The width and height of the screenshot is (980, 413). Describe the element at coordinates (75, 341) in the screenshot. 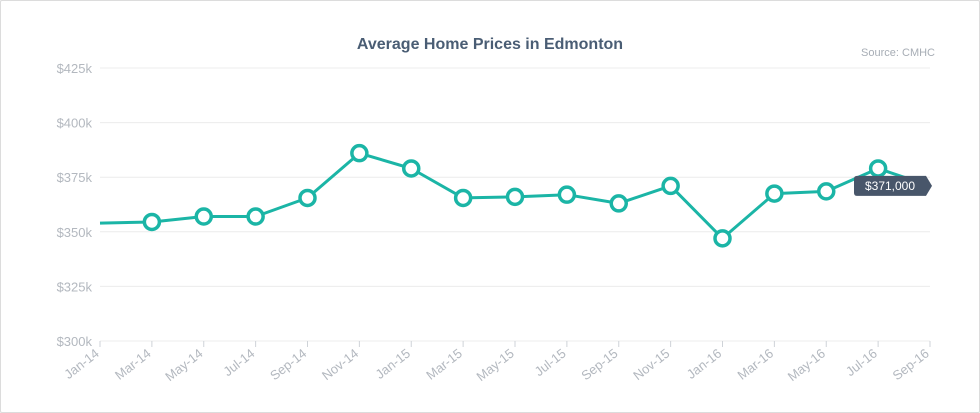

I see `y-tick-label: $300k` at that location.